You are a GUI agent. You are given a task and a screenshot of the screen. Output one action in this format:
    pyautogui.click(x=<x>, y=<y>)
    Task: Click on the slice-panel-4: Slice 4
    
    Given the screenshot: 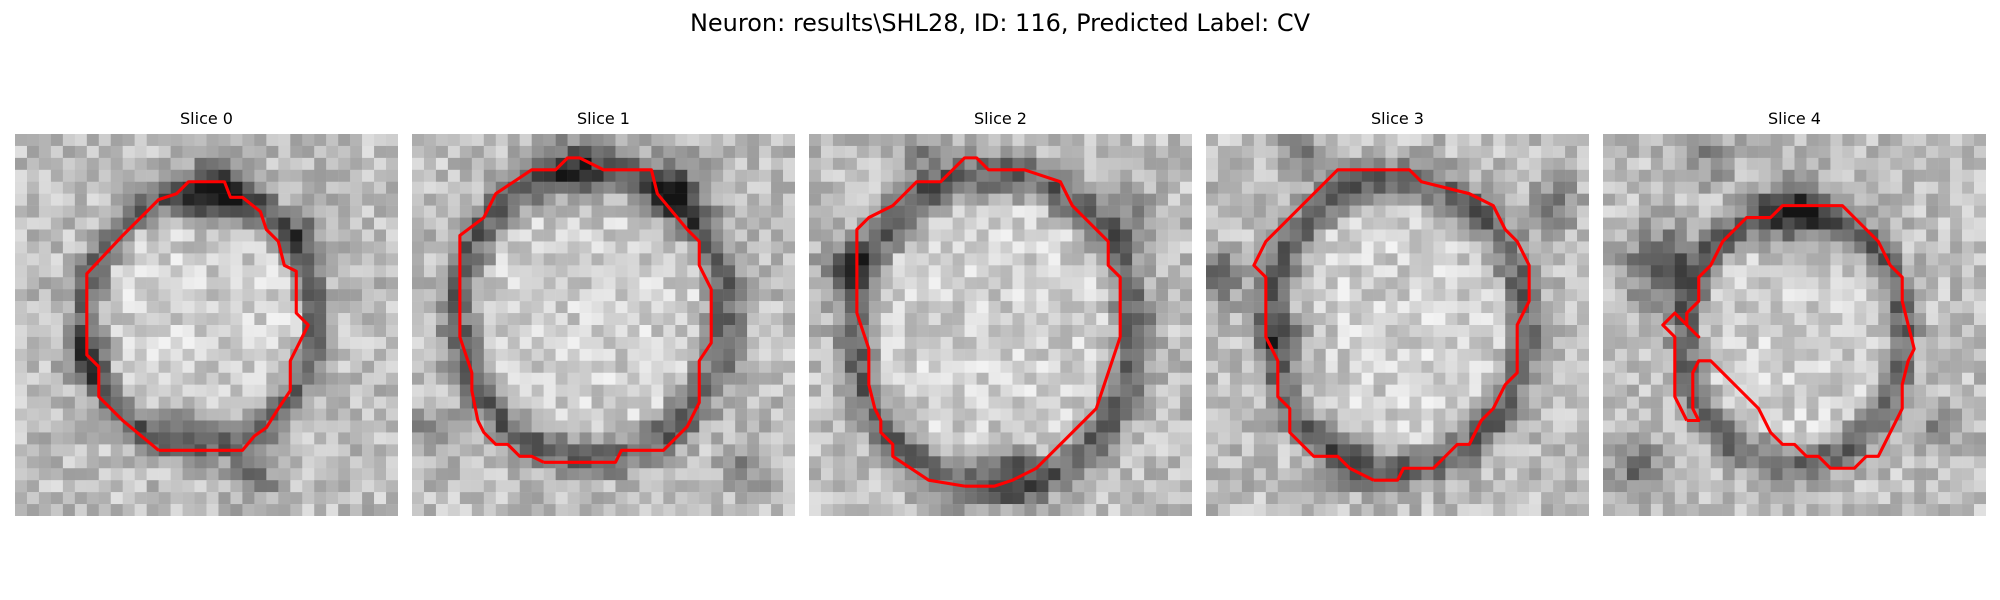 What is the action you would take?
    pyautogui.click(x=1794, y=311)
    